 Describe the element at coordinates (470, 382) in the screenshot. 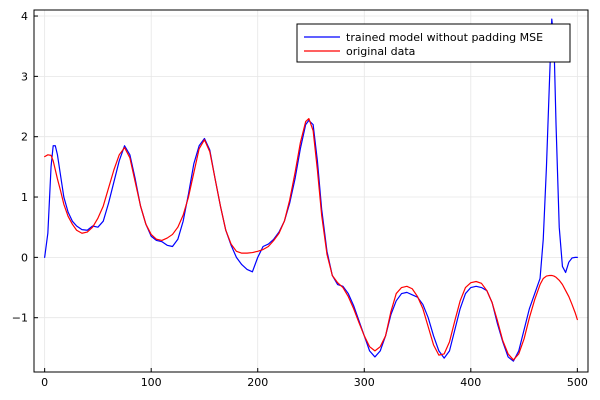

I see `x-tick-label: 400` at that location.